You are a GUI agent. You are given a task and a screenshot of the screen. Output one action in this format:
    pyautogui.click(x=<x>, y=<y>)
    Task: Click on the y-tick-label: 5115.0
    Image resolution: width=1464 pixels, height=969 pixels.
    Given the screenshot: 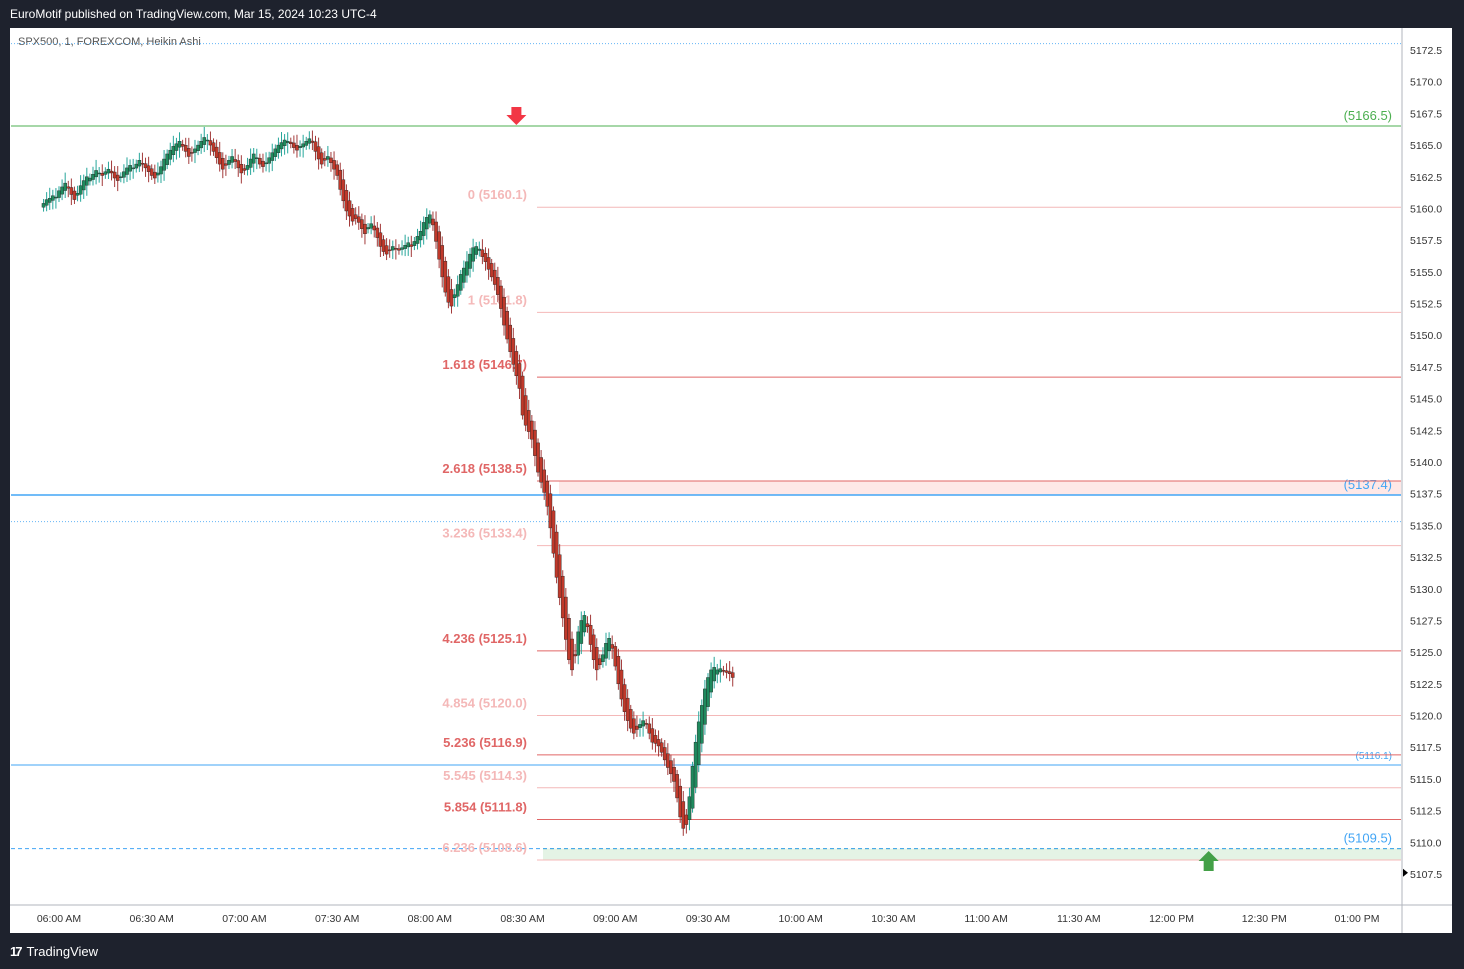 What is the action you would take?
    pyautogui.click(x=1425, y=780)
    